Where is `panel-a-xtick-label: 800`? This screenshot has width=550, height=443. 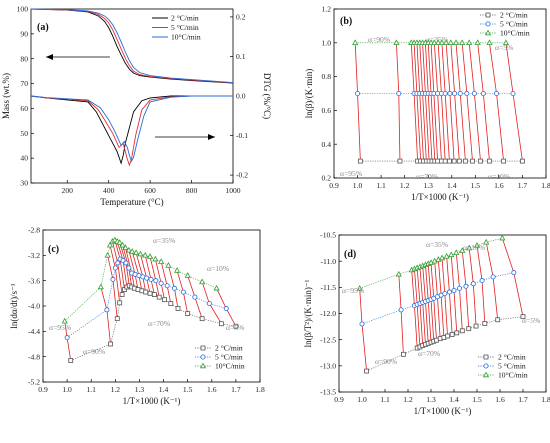
panel-a-xtick-label: 800 is located at coordinates (192, 190).